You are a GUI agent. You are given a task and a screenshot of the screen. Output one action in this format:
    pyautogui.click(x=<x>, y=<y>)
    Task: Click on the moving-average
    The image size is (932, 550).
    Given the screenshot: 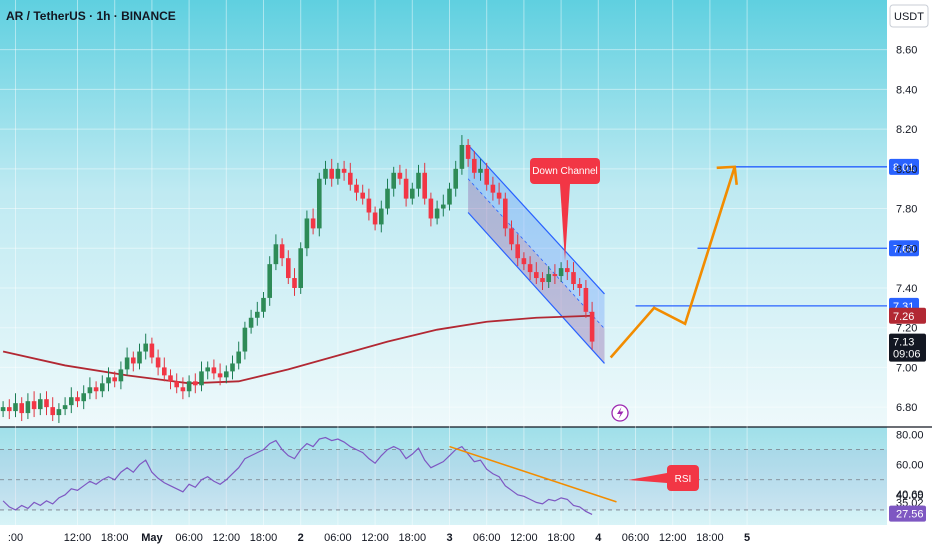 What is the action you would take?
    pyautogui.click(x=297, y=349)
    